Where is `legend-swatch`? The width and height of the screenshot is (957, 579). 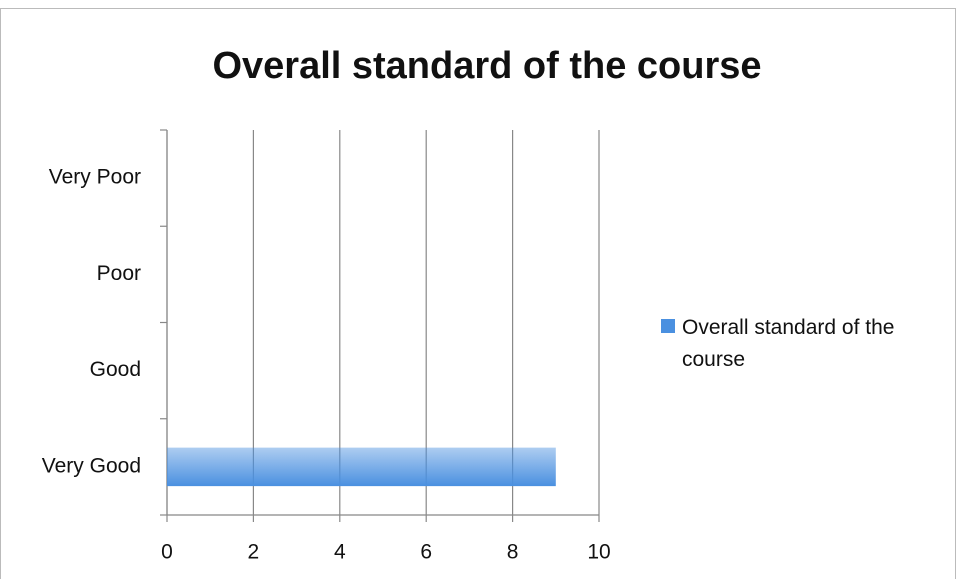
legend-swatch is located at coordinates (668, 326).